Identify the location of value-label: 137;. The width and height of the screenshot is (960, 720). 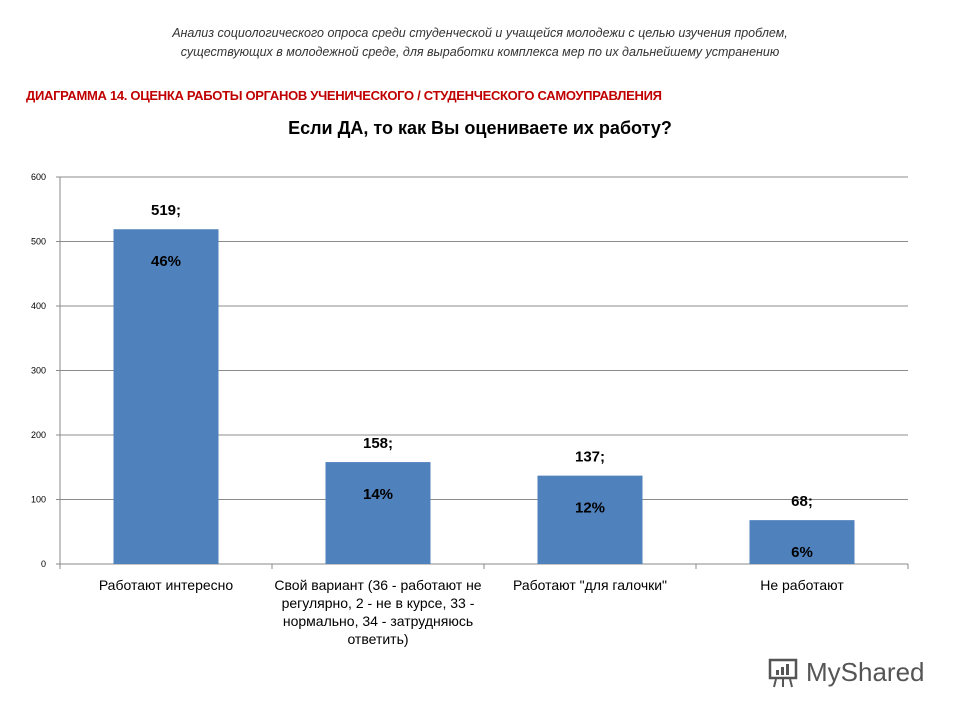
(590, 457).